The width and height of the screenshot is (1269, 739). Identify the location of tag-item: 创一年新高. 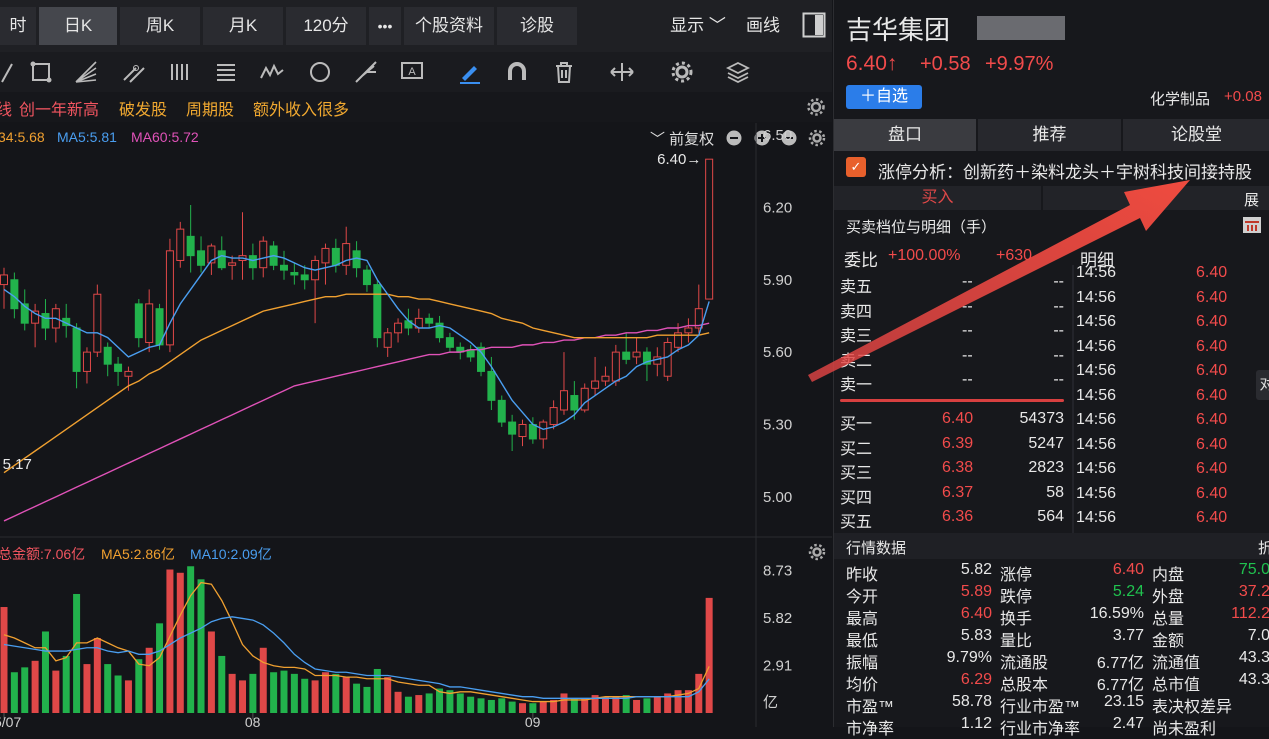
(59, 110).